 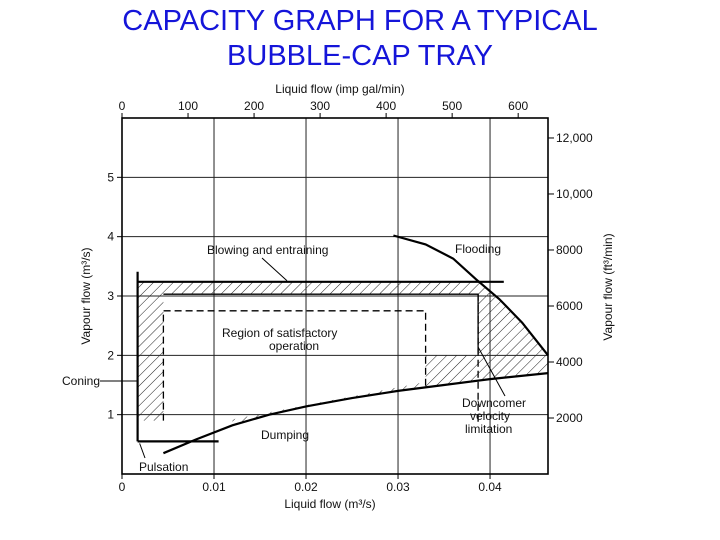 I want to click on right-axis-tick-label: 6000, so click(x=569, y=306).